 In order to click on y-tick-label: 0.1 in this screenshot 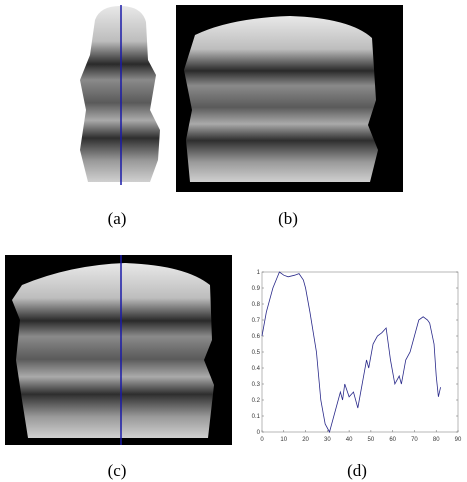, I will do `click(256, 417)`.